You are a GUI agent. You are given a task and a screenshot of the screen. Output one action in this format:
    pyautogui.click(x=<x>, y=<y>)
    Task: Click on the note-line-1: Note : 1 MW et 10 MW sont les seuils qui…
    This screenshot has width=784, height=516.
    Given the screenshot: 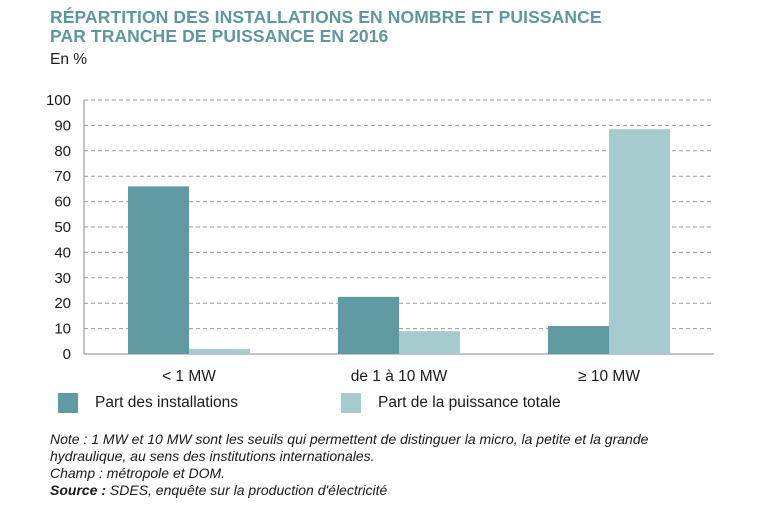 What is the action you would take?
    pyautogui.click(x=349, y=439)
    